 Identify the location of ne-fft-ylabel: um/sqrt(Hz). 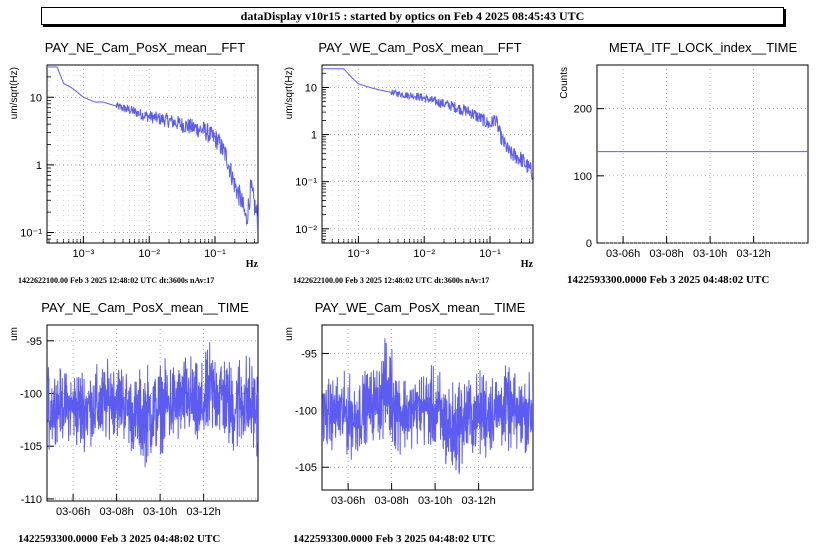
(14, 93).